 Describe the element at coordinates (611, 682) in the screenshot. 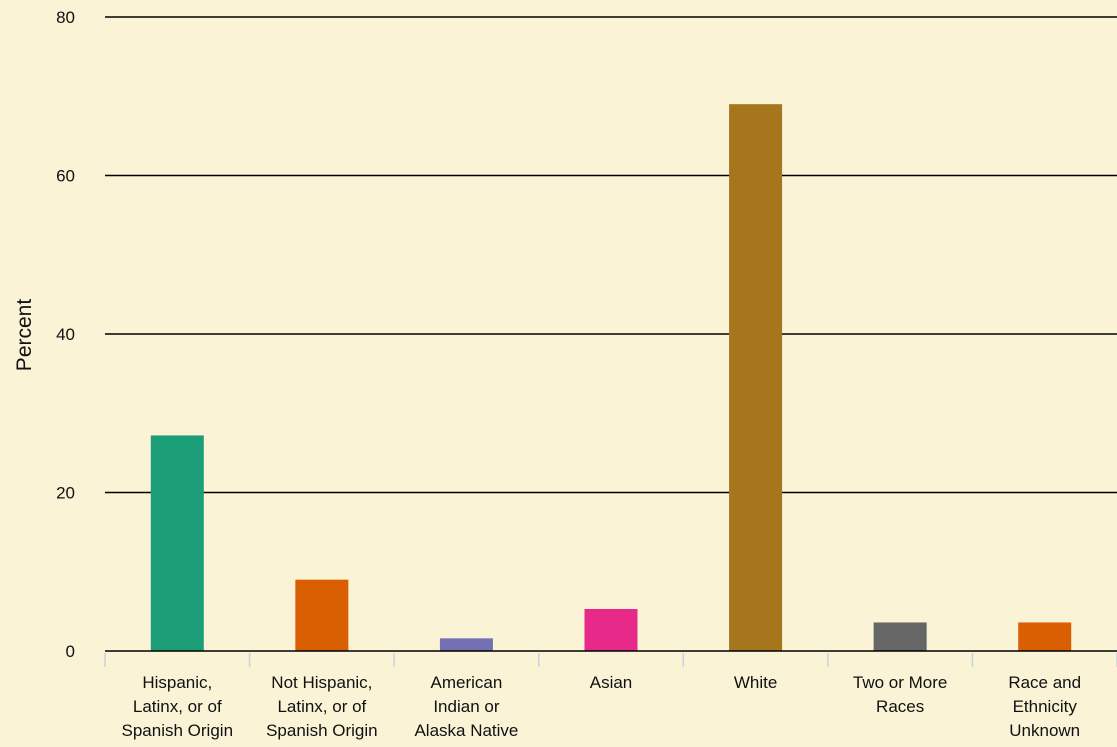

I see `x-category-label: Asian` at that location.